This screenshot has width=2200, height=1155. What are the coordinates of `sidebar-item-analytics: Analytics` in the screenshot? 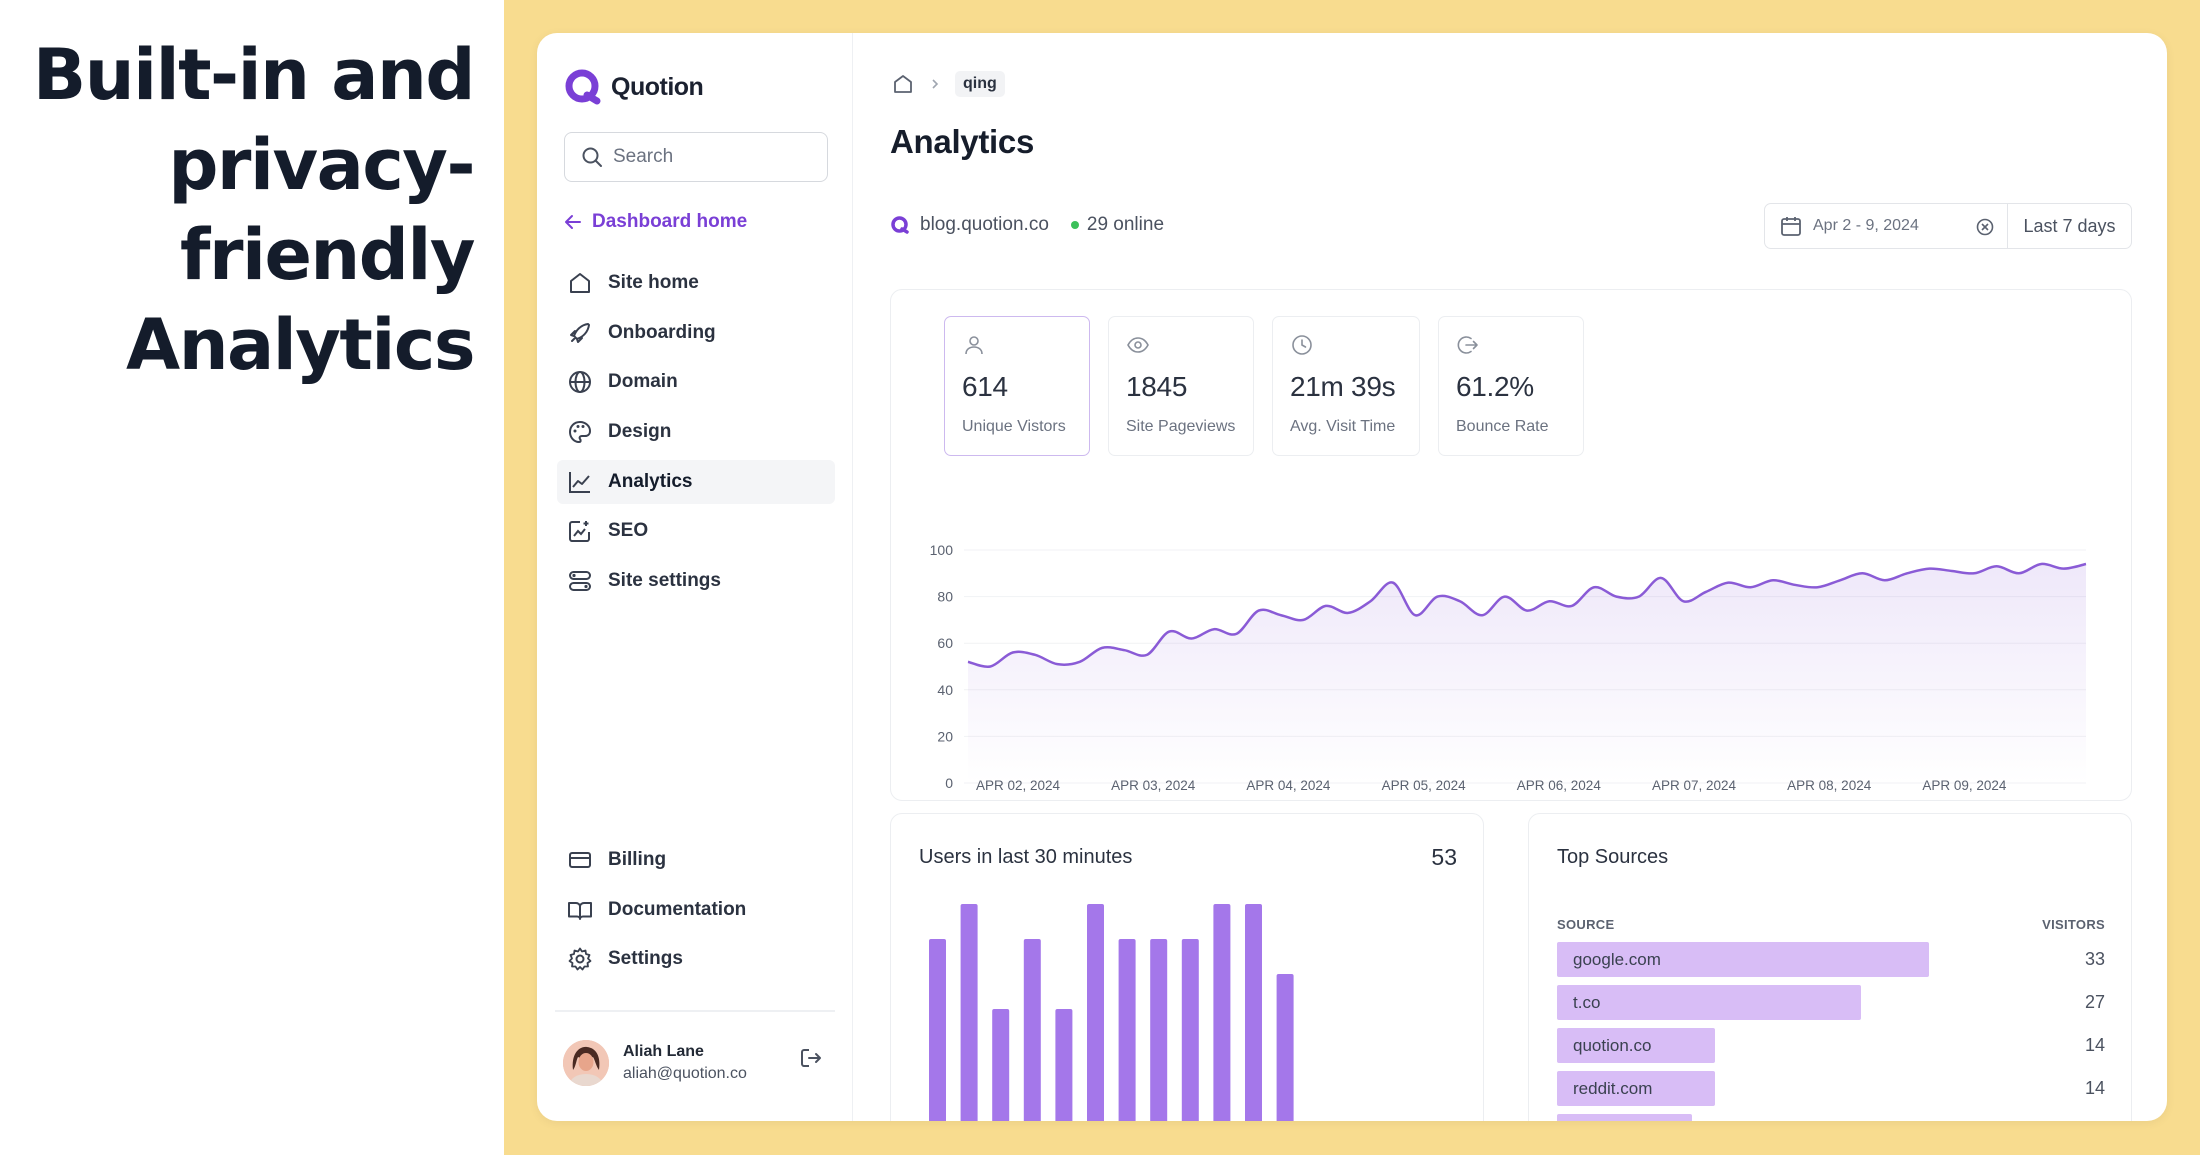 It's located at (696, 481).